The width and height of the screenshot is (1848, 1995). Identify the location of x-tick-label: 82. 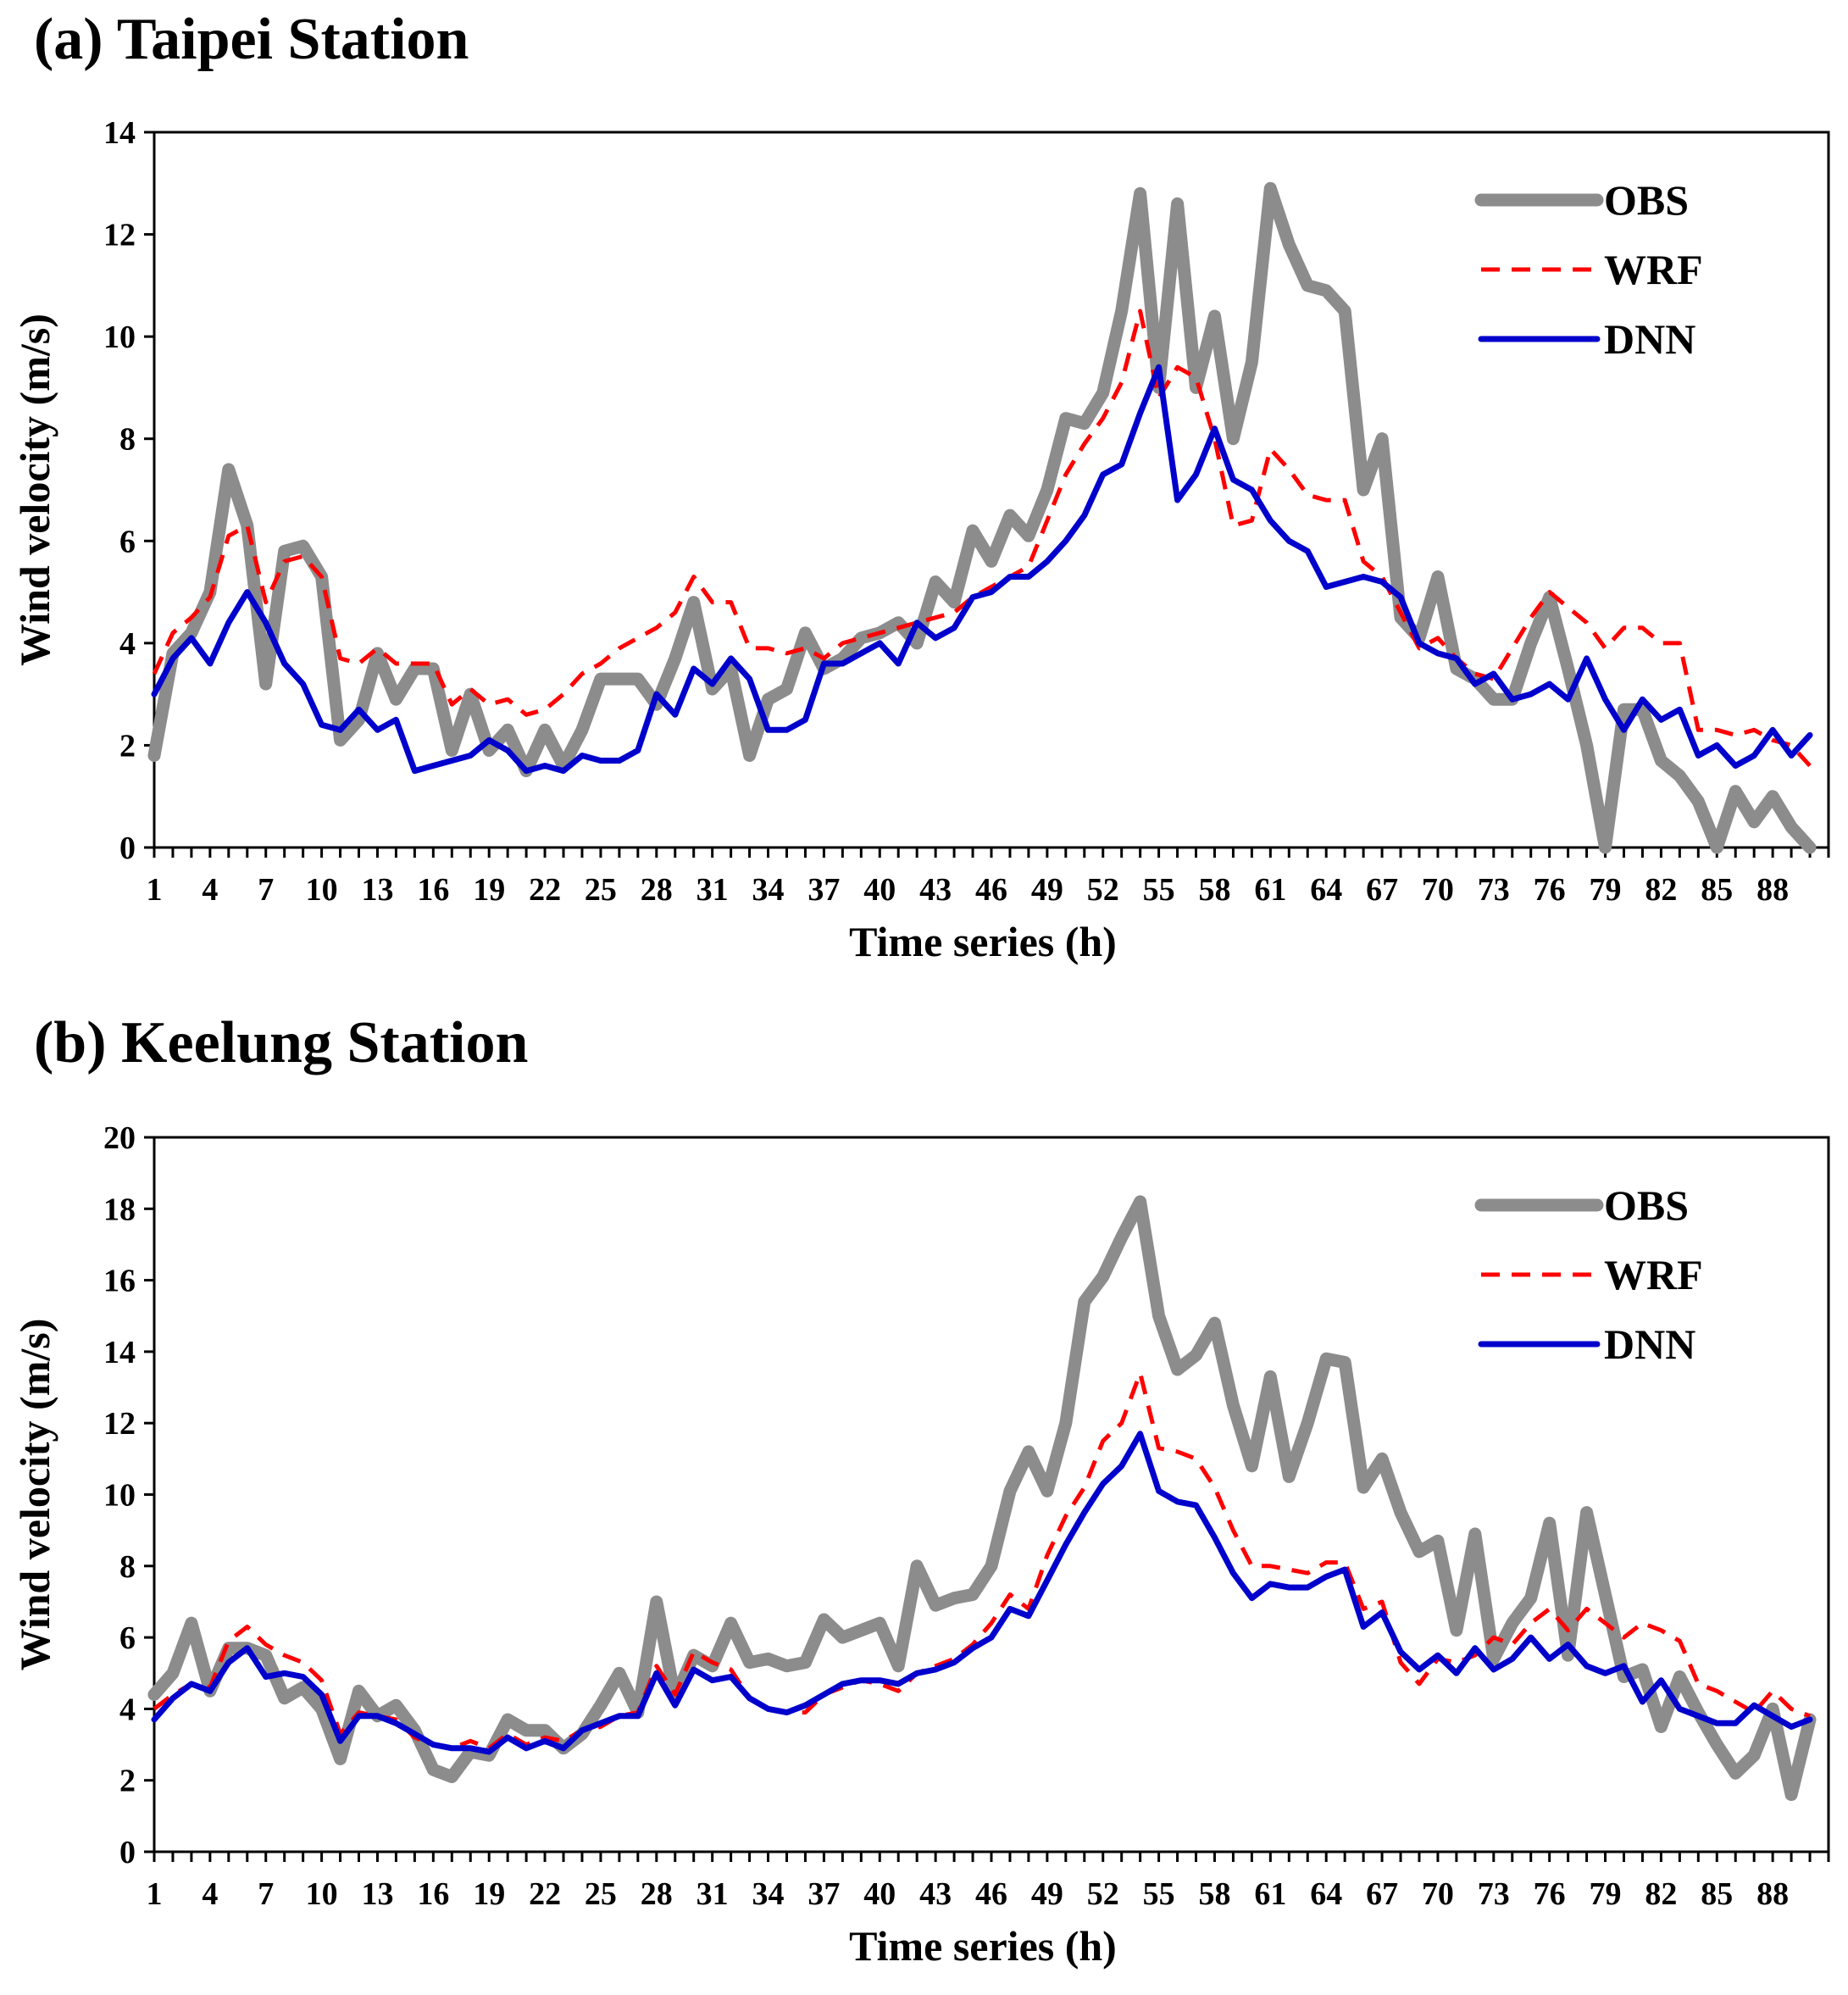
(1661, 1894).